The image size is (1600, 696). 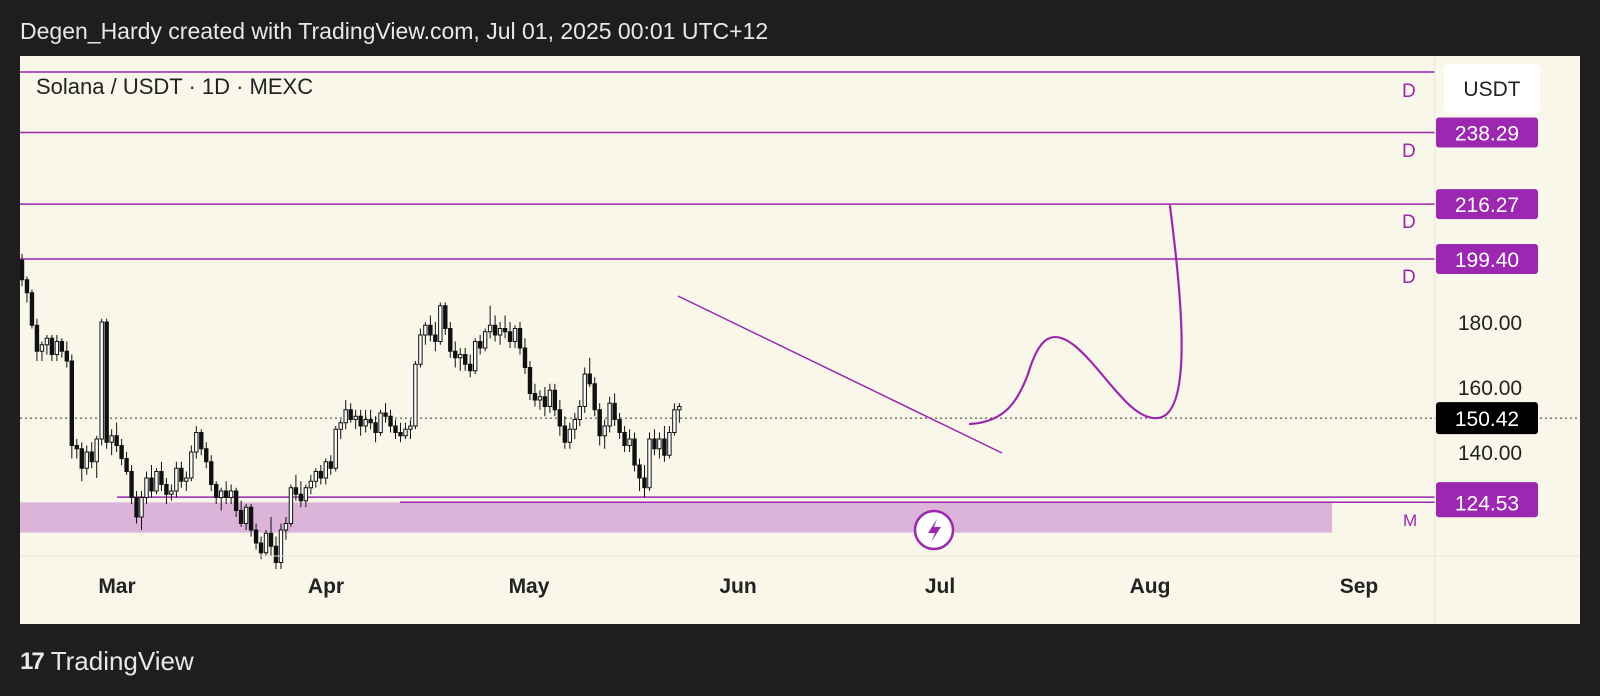 What do you see at coordinates (1487, 205) in the screenshot?
I see `price-level-label: 216.27` at bounding box center [1487, 205].